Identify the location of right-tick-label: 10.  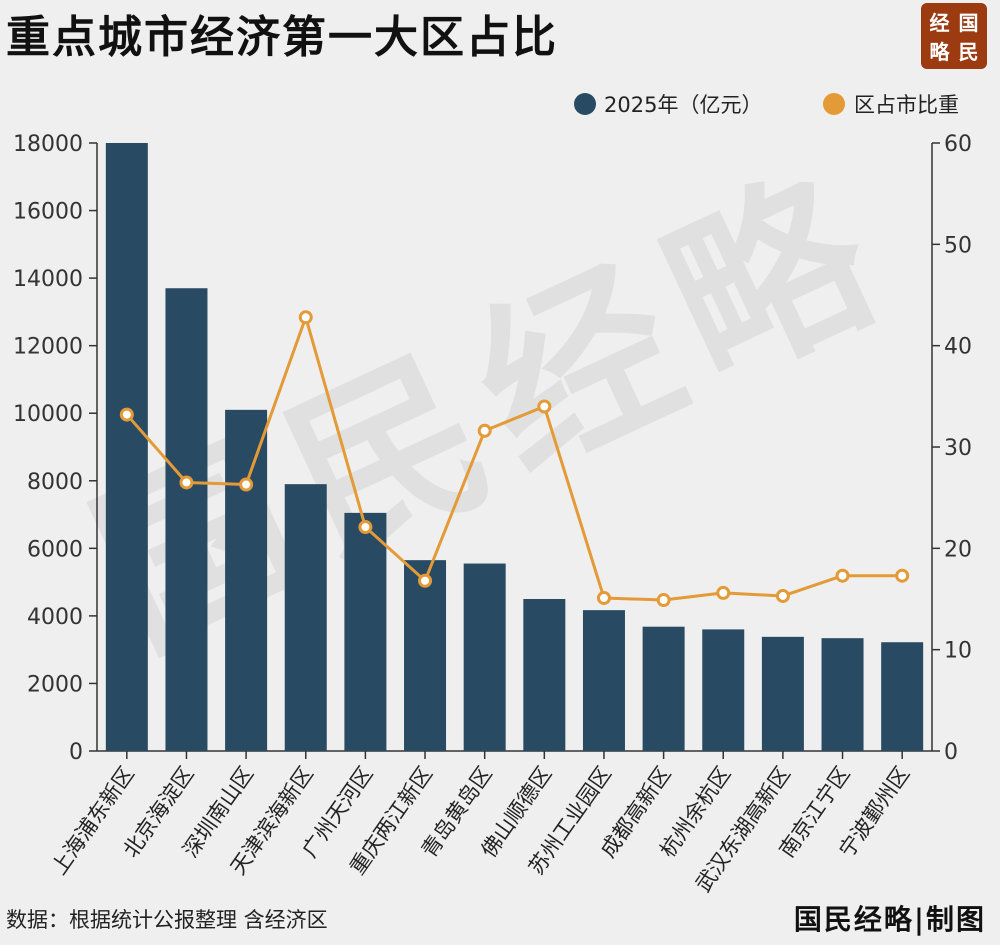
(958, 651).